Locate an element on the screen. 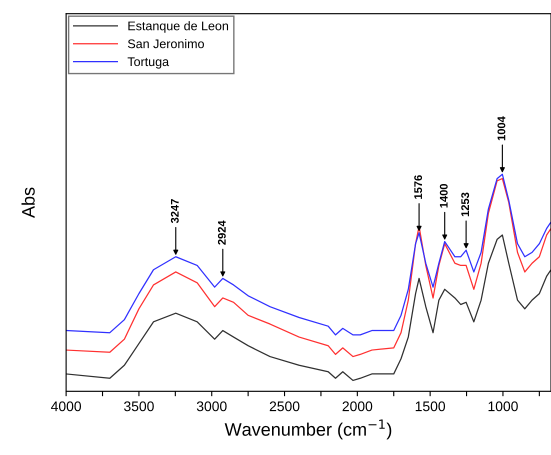 The width and height of the screenshot is (551, 455). annotation: 1400 is located at coordinates (444, 196).